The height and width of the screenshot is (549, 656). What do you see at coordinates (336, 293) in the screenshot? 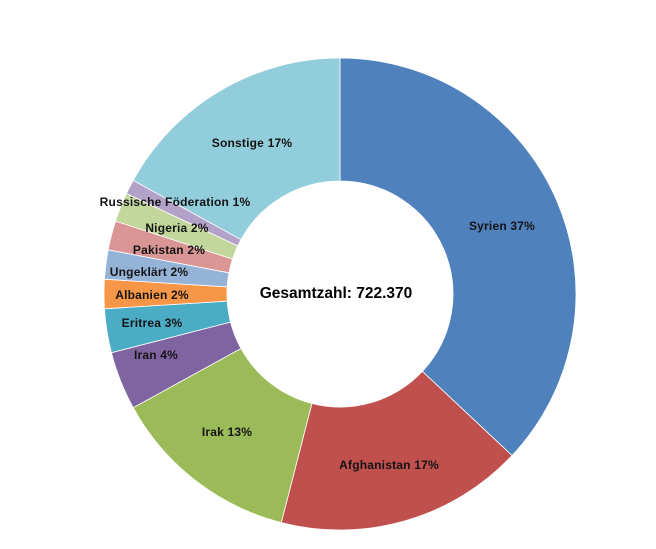
I see `chart-total-label: Gesamtzahl: 722.370` at bounding box center [336, 293].